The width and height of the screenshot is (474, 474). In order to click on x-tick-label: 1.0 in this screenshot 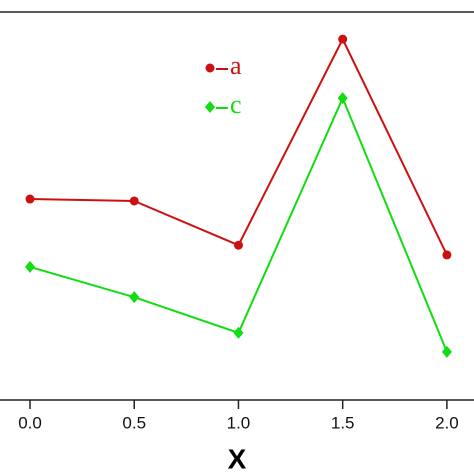, I will do `click(239, 422)`.